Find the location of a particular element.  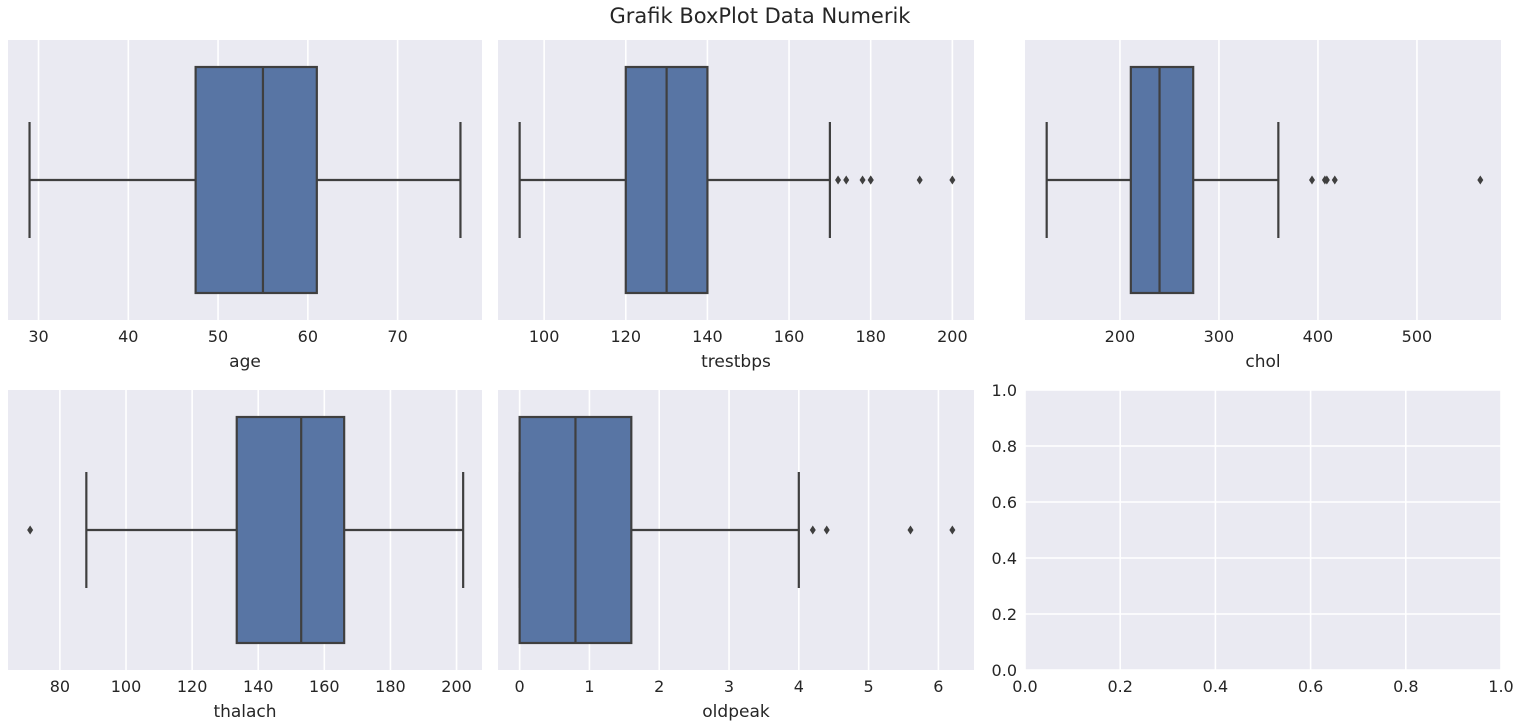

x-tick-label: 1.0 is located at coordinates (1500, 686).